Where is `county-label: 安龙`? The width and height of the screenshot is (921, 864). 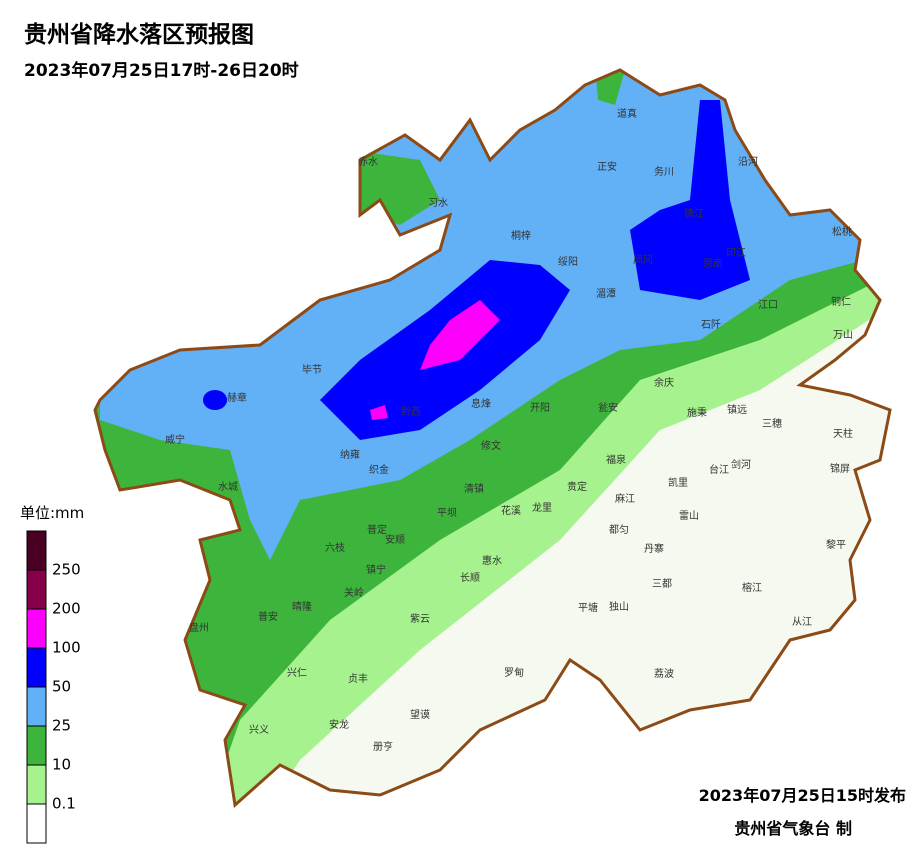 county-label: 安龙 is located at coordinates (339, 724).